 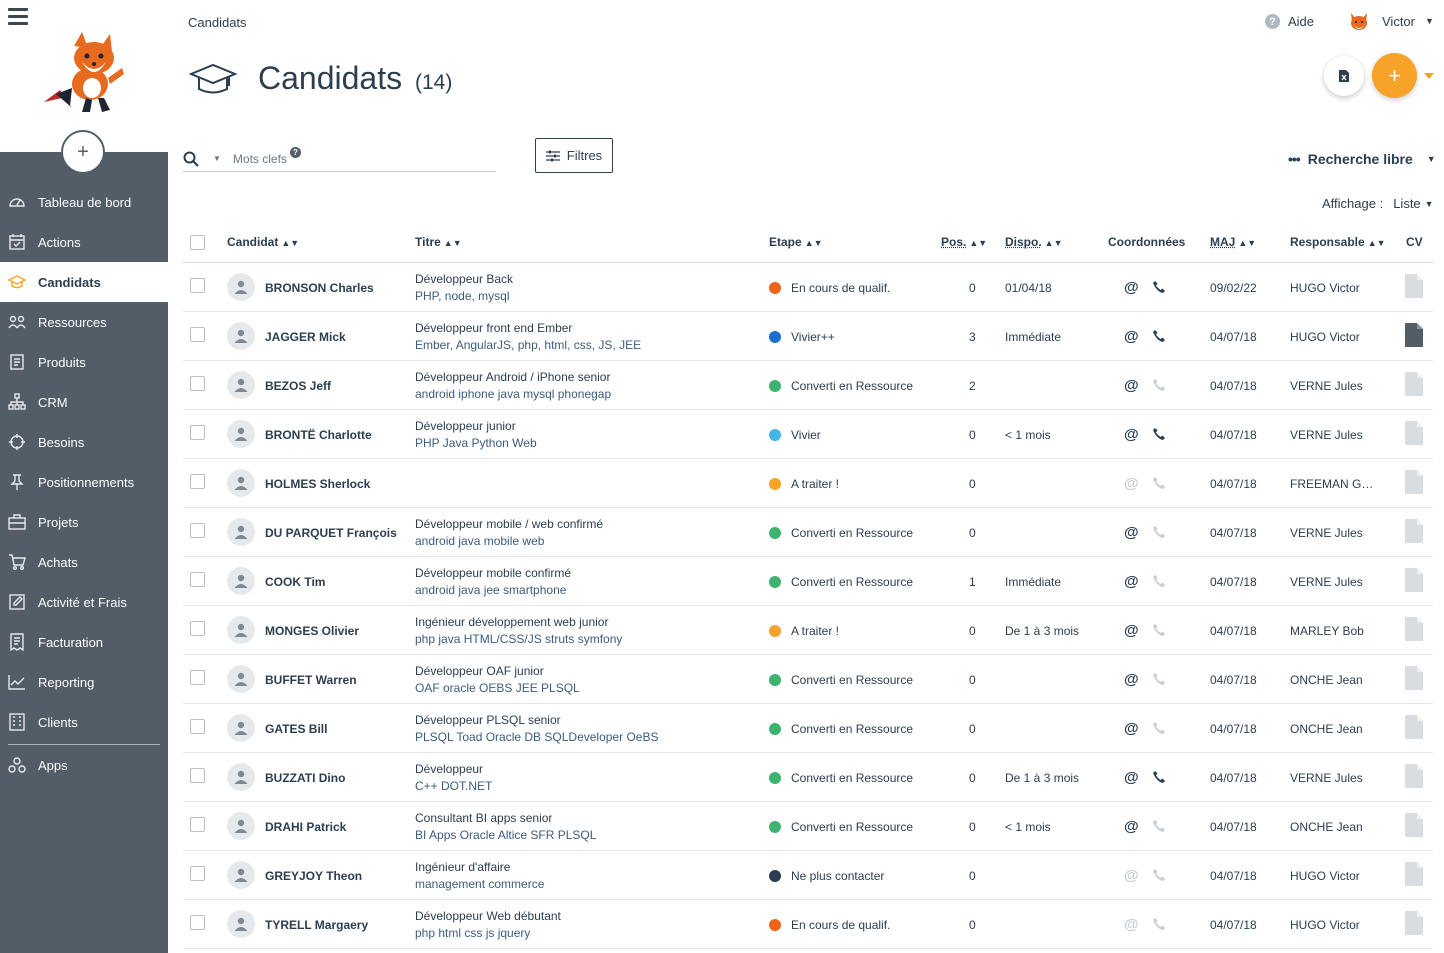 What do you see at coordinates (217, 158) in the screenshot?
I see `search-mode-chevron-icon: ▼` at bounding box center [217, 158].